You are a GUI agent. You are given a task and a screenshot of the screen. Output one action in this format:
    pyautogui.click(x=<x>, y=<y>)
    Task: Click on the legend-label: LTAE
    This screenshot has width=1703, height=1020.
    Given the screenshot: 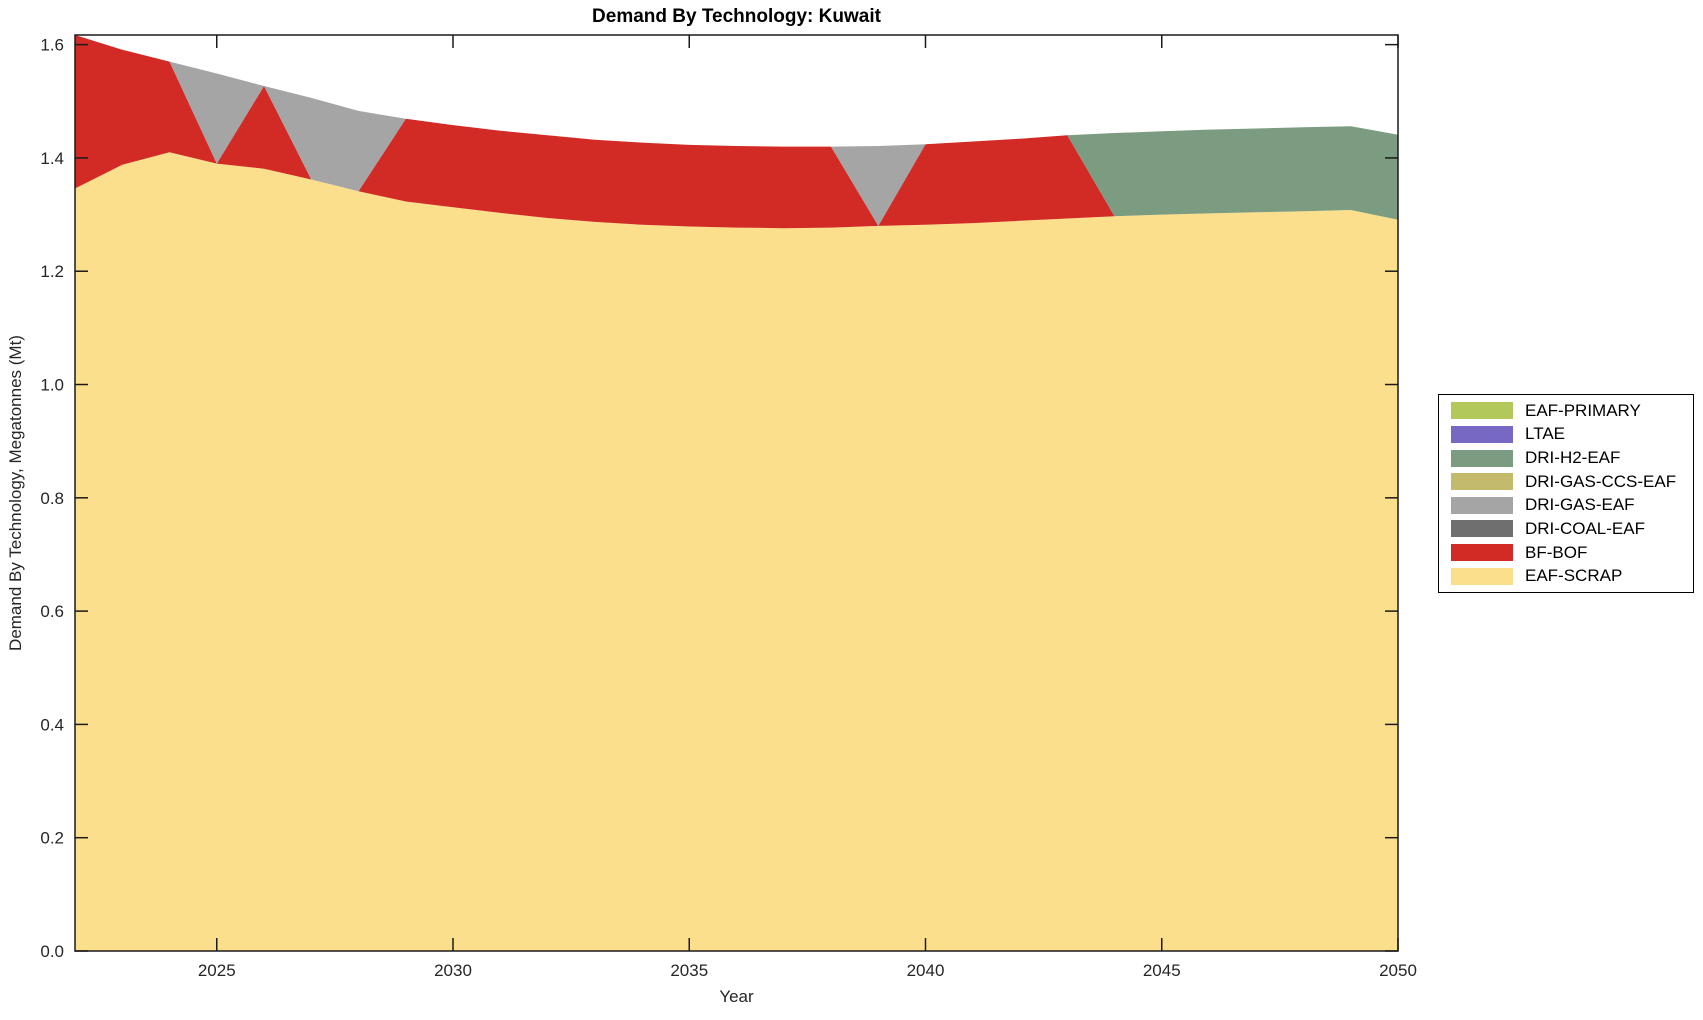 What is the action you would take?
    pyautogui.click(x=1545, y=434)
    